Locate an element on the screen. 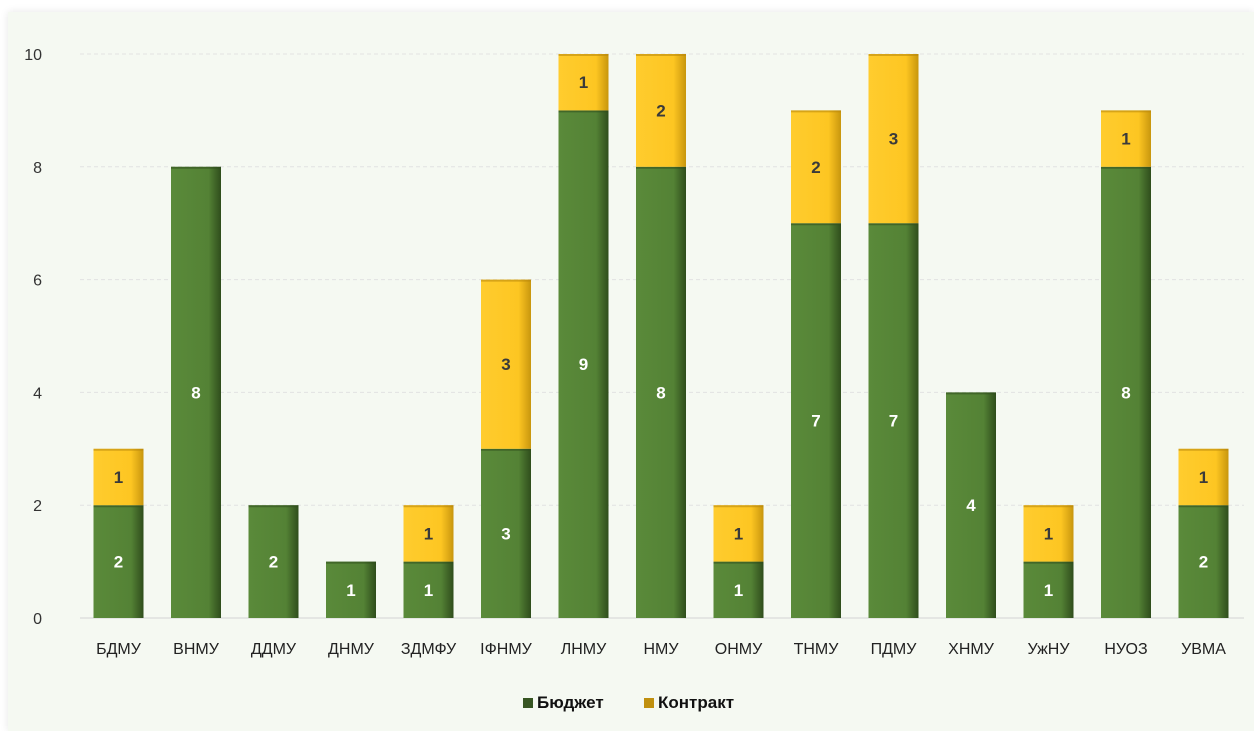 This screenshot has width=1254, height=731. y-tick-label: 6 is located at coordinates (37, 281).